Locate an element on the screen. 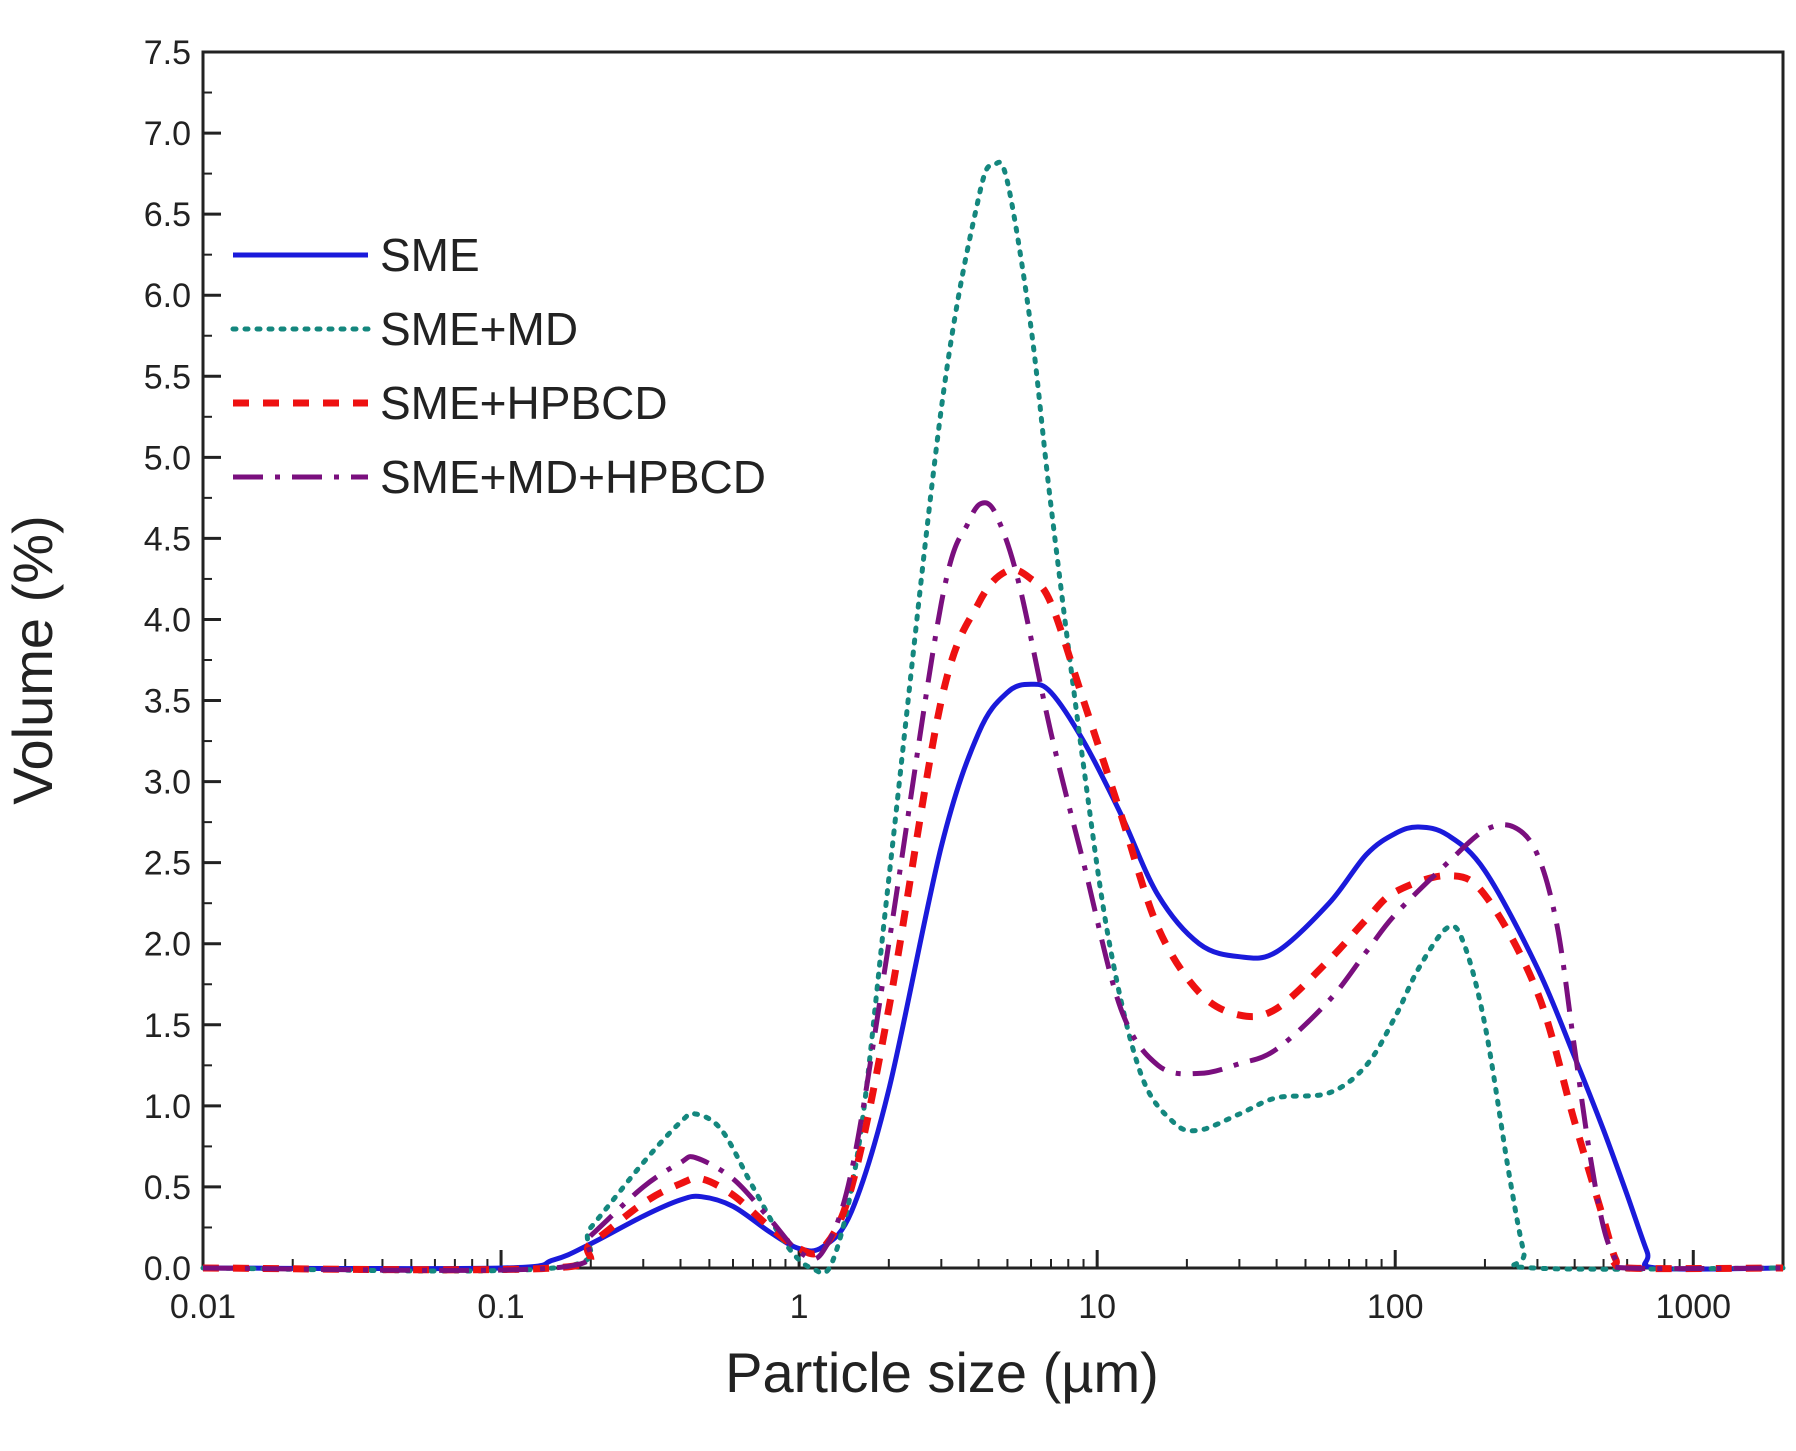 The image size is (1796, 1451). y-tick-label: 3.5 is located at coordinates (167, 702).